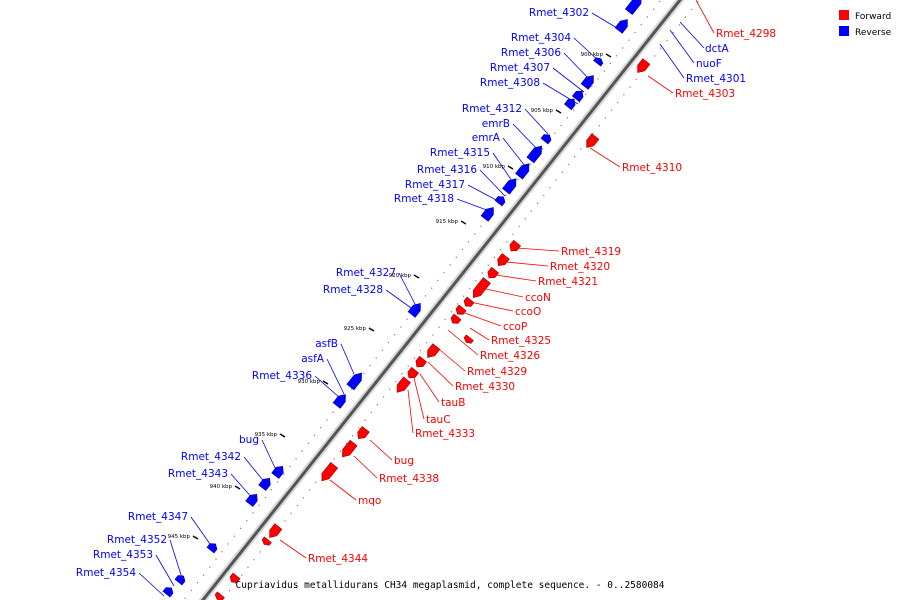  I want to click on gene-label: Rmet_4308, so click(510, 83).